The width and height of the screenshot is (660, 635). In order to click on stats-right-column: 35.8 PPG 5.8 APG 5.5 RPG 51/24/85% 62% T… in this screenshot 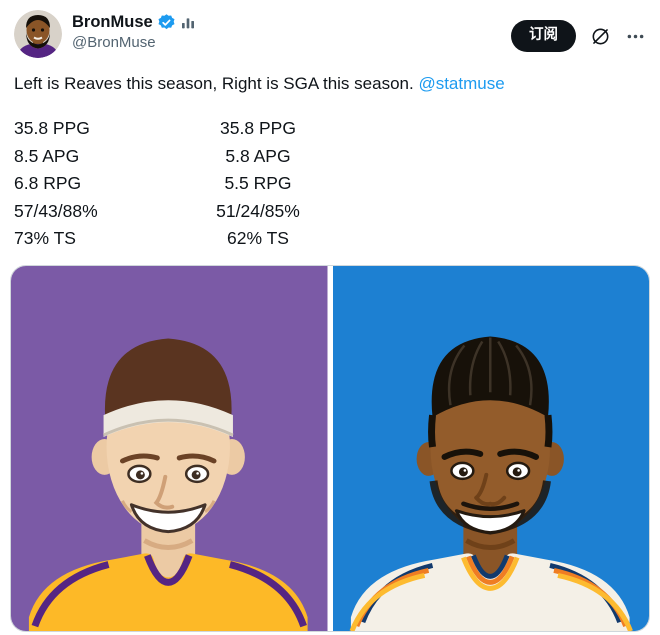, I will do `click(258, 184)`.